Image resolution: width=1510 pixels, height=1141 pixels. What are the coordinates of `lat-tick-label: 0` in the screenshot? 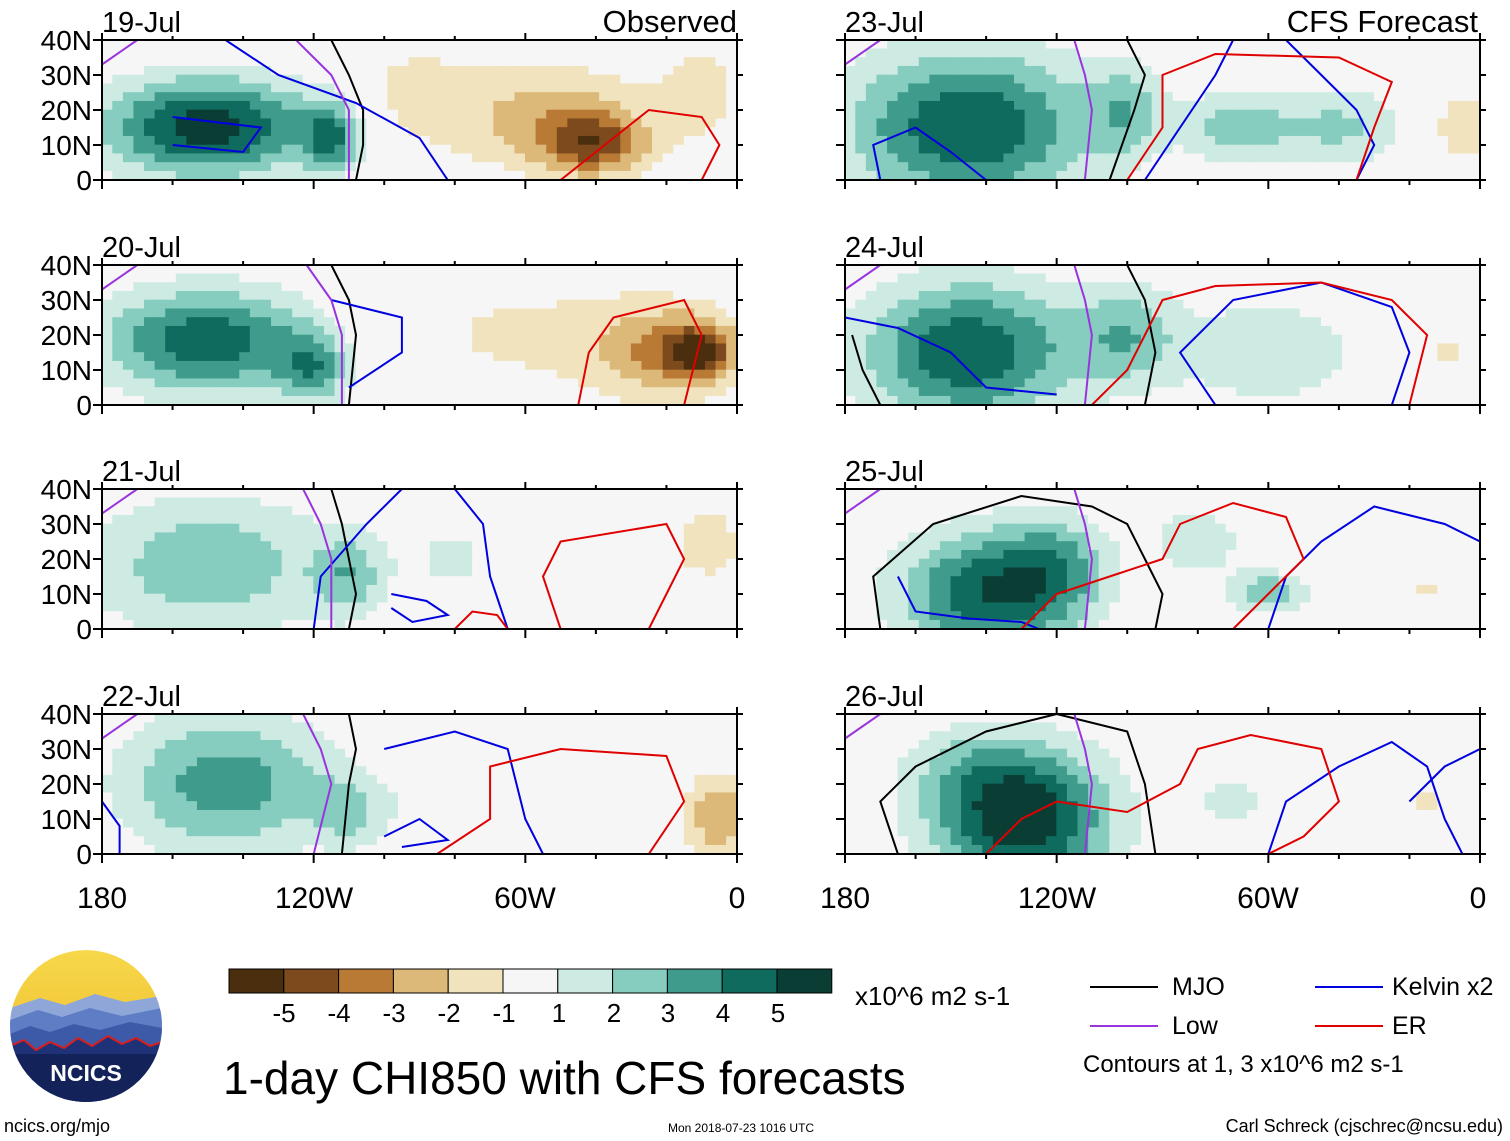 It's located at (84, 629).